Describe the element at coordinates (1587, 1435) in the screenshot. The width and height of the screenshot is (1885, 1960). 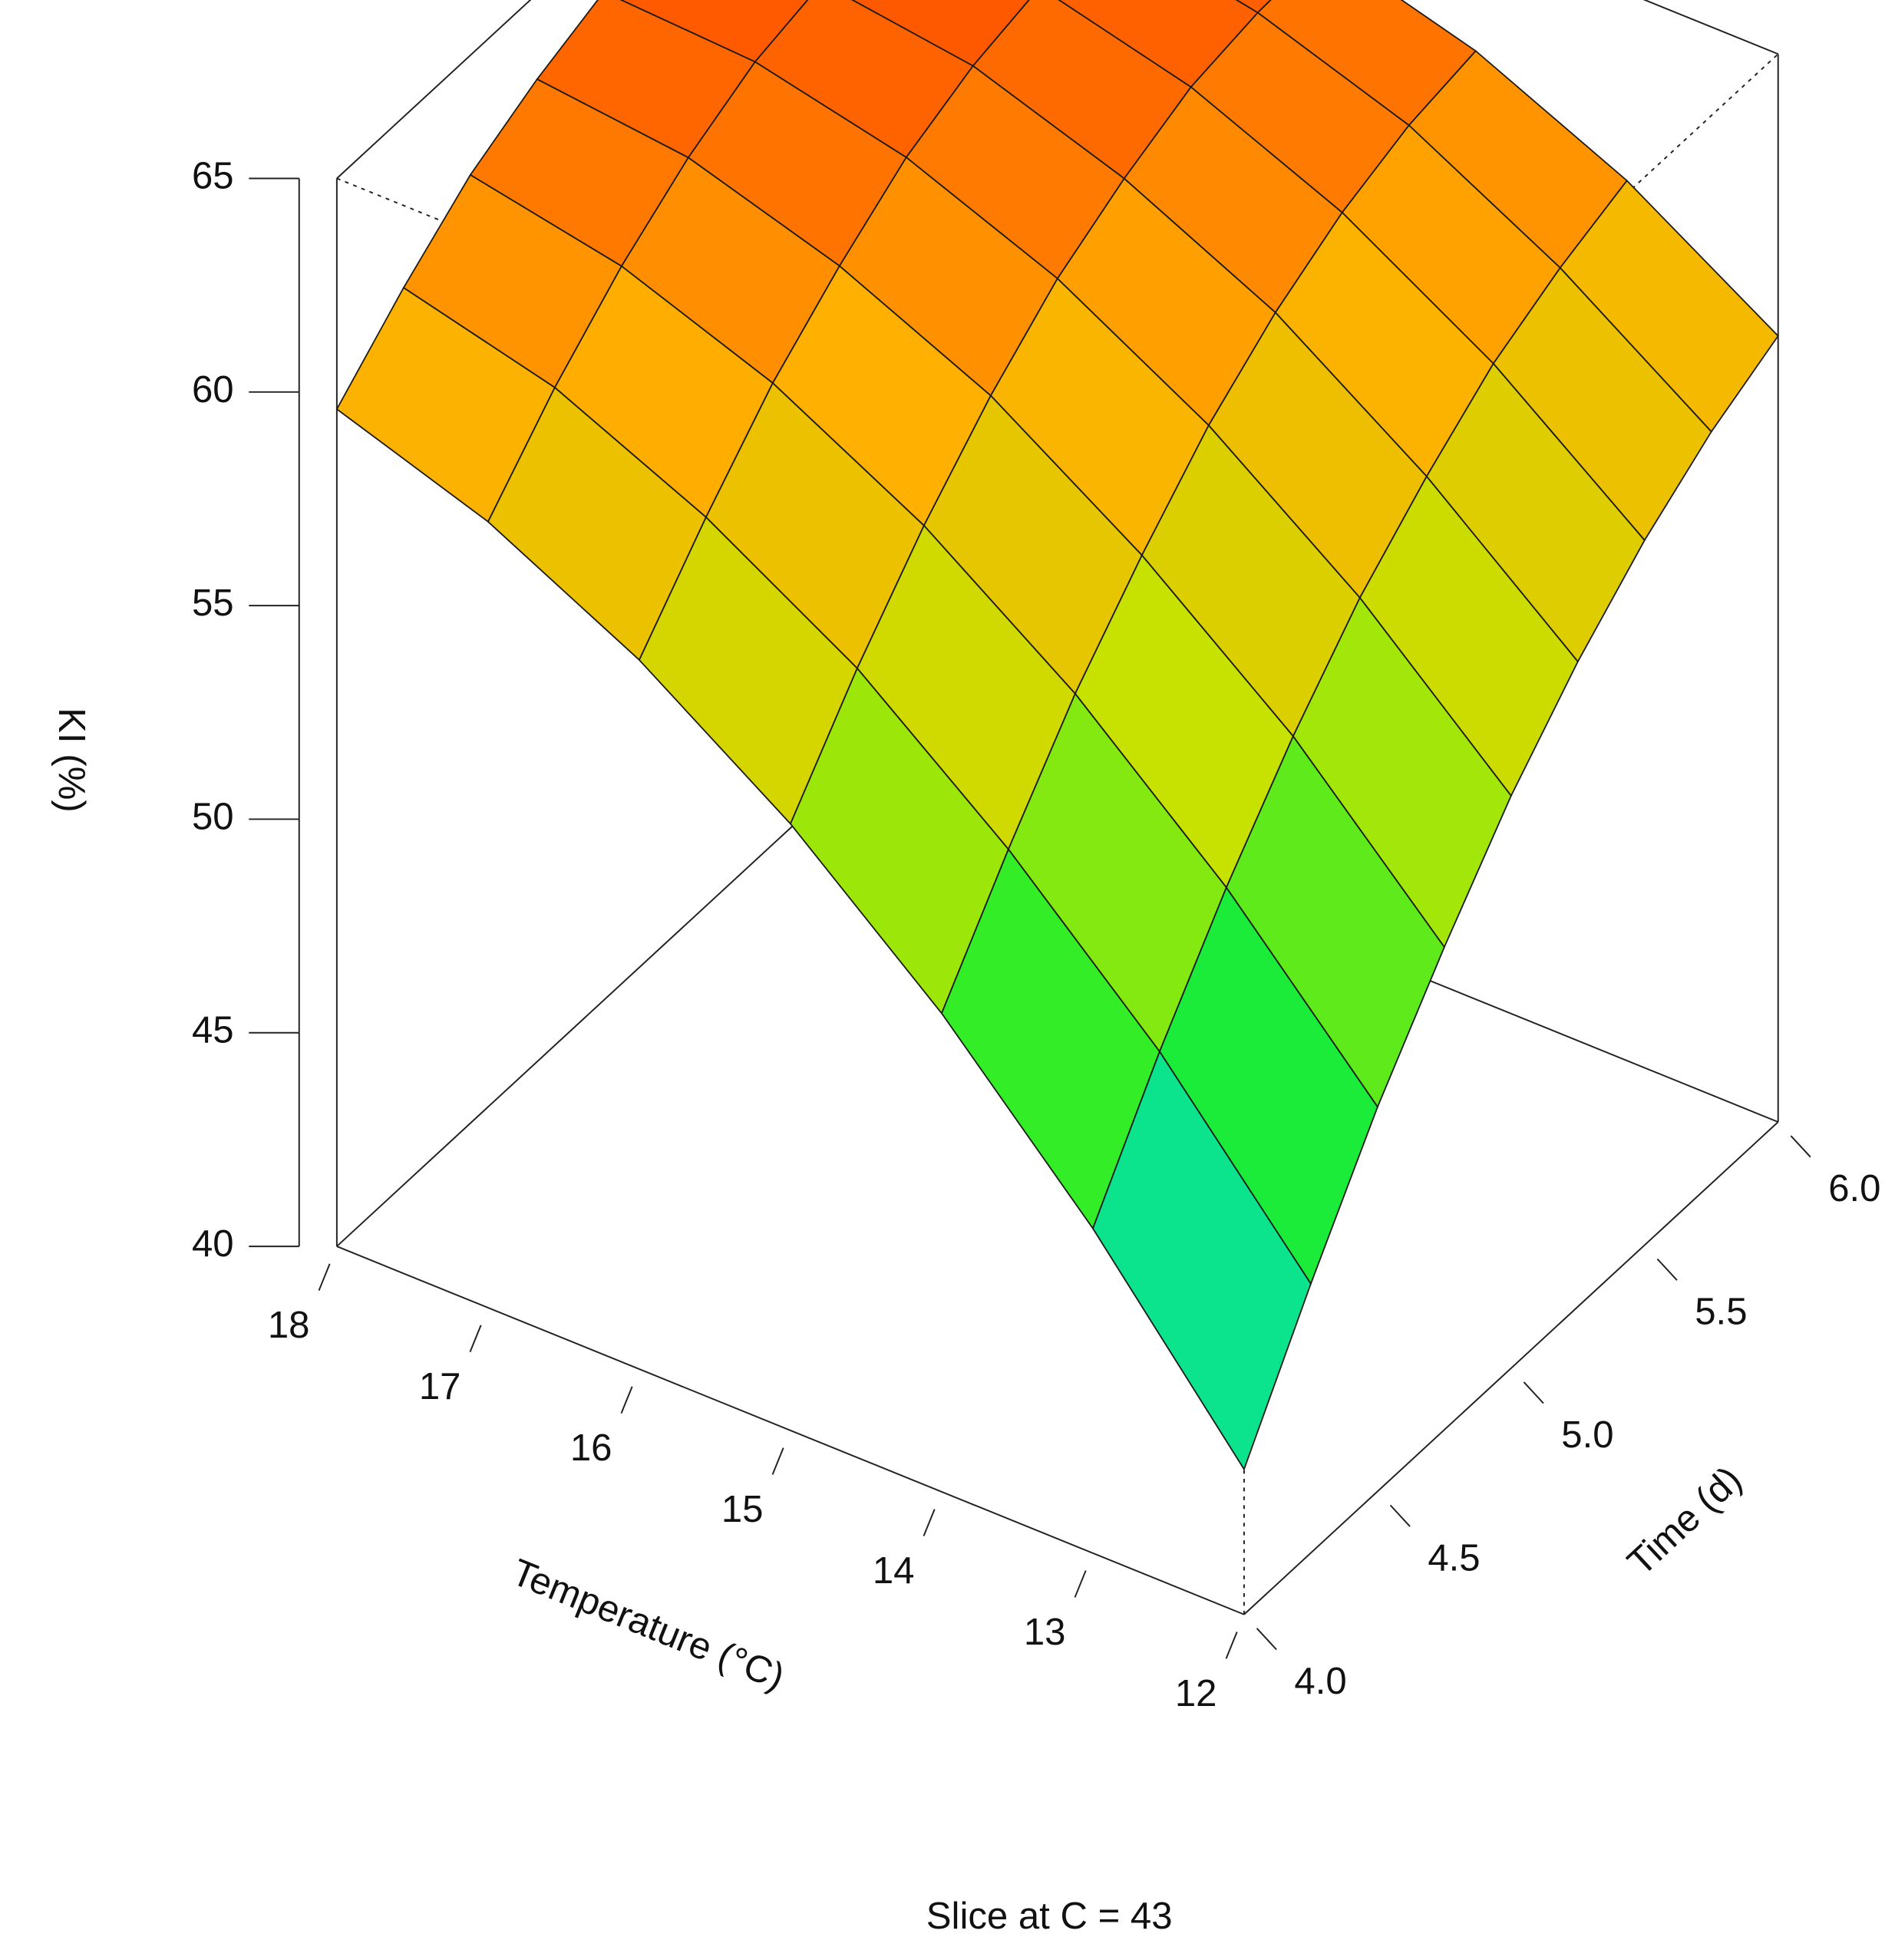
I see `y-tick-label: 5.0` at that location.